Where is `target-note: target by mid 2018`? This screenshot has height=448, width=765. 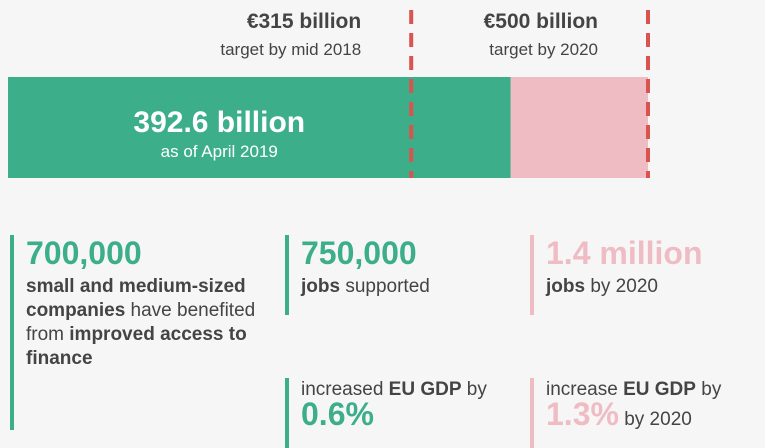 target-note: target by mid 2018 is located at coordinates (290, 49).